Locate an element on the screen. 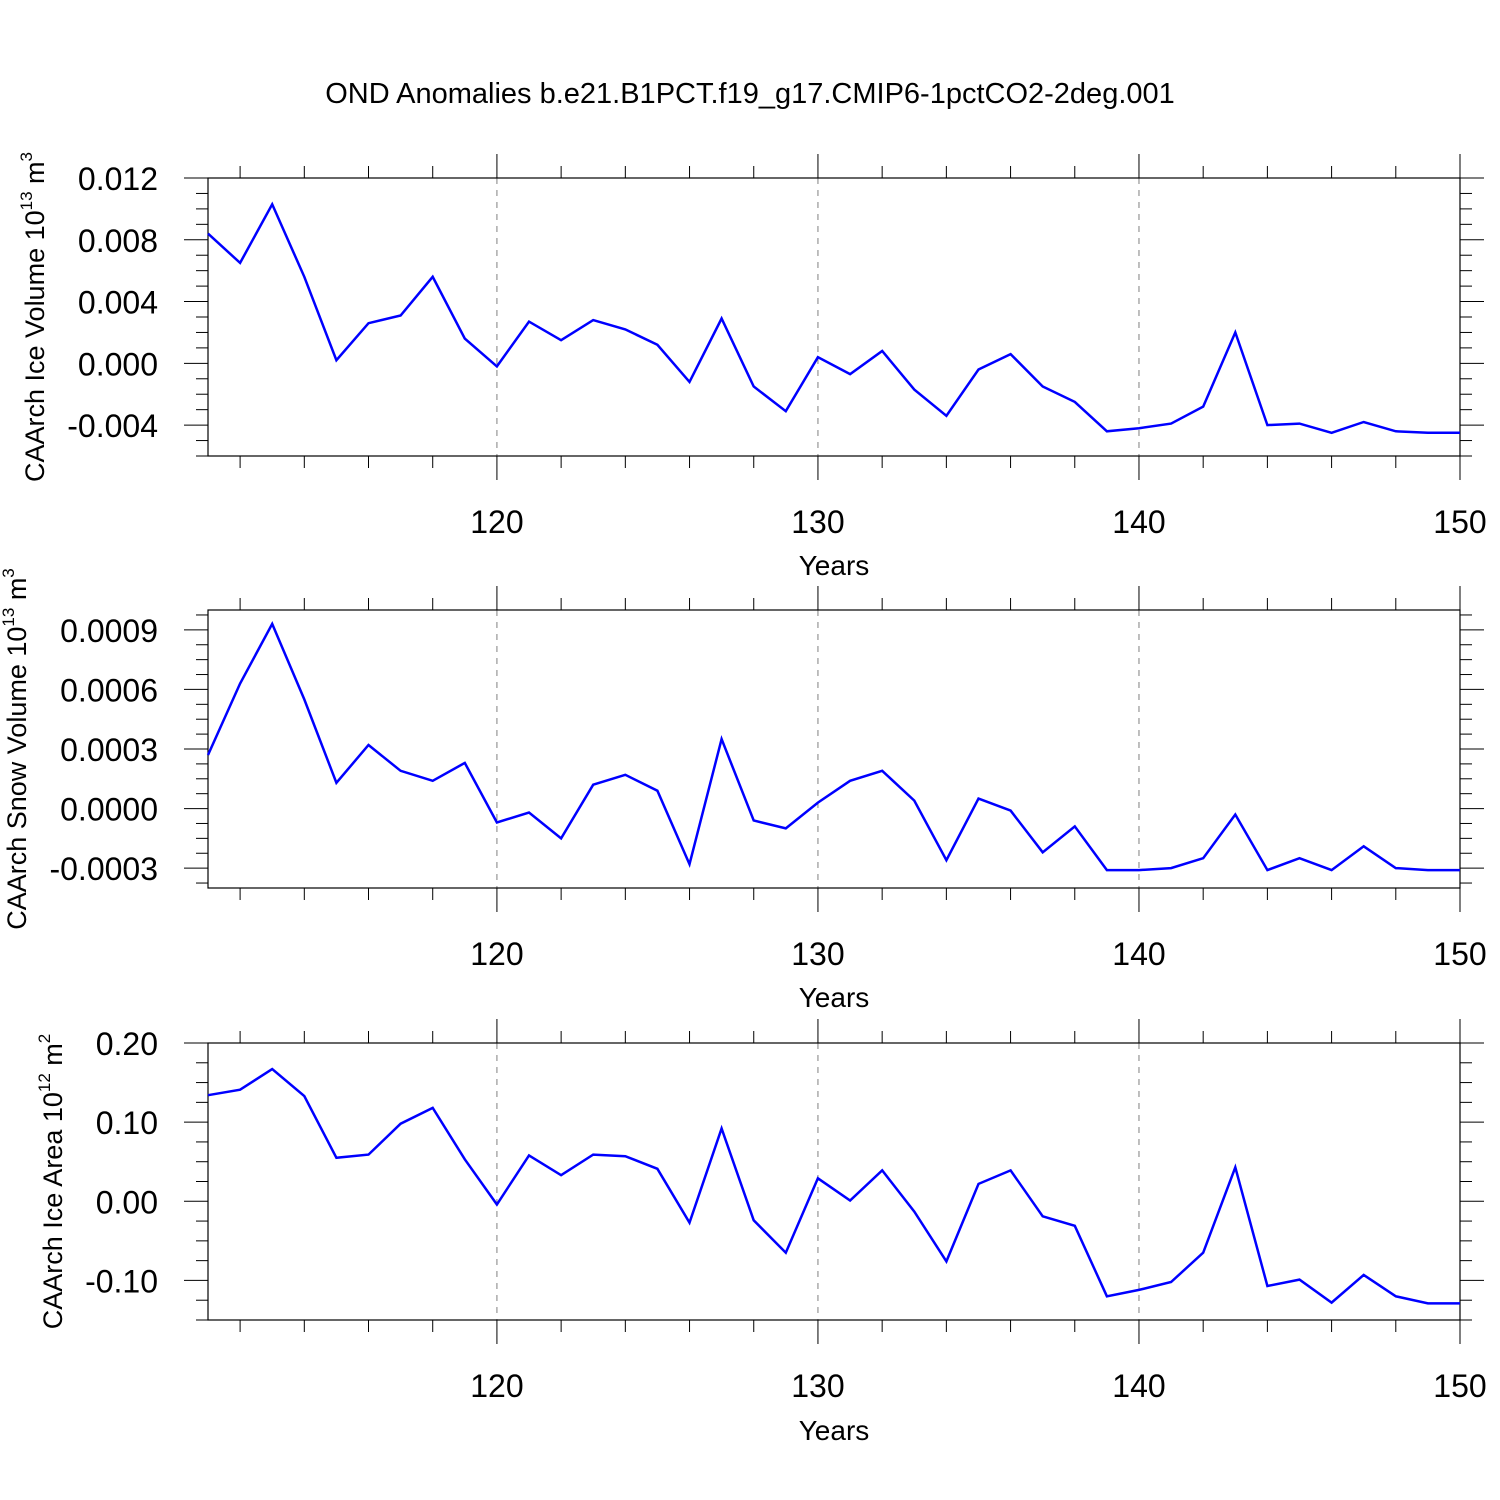  y-tick-label: 0.004 is located at coordinates (118, 303).